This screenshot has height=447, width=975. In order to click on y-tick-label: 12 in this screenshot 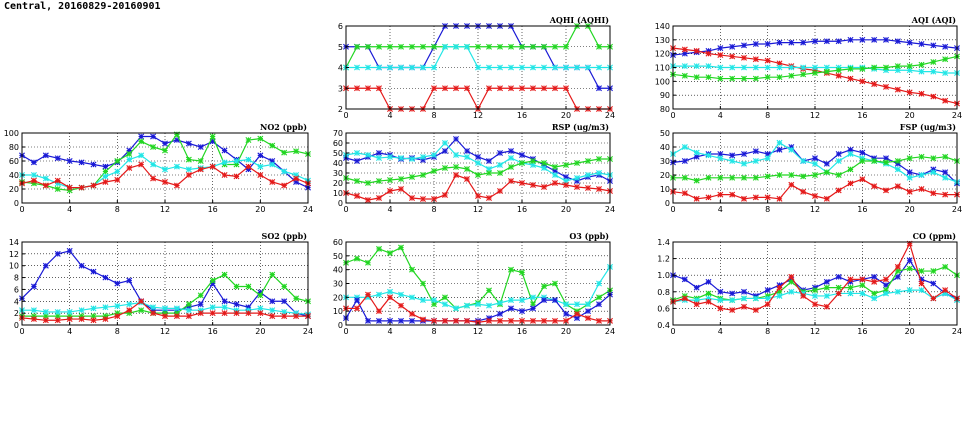, I will do `click(14, 254)`.